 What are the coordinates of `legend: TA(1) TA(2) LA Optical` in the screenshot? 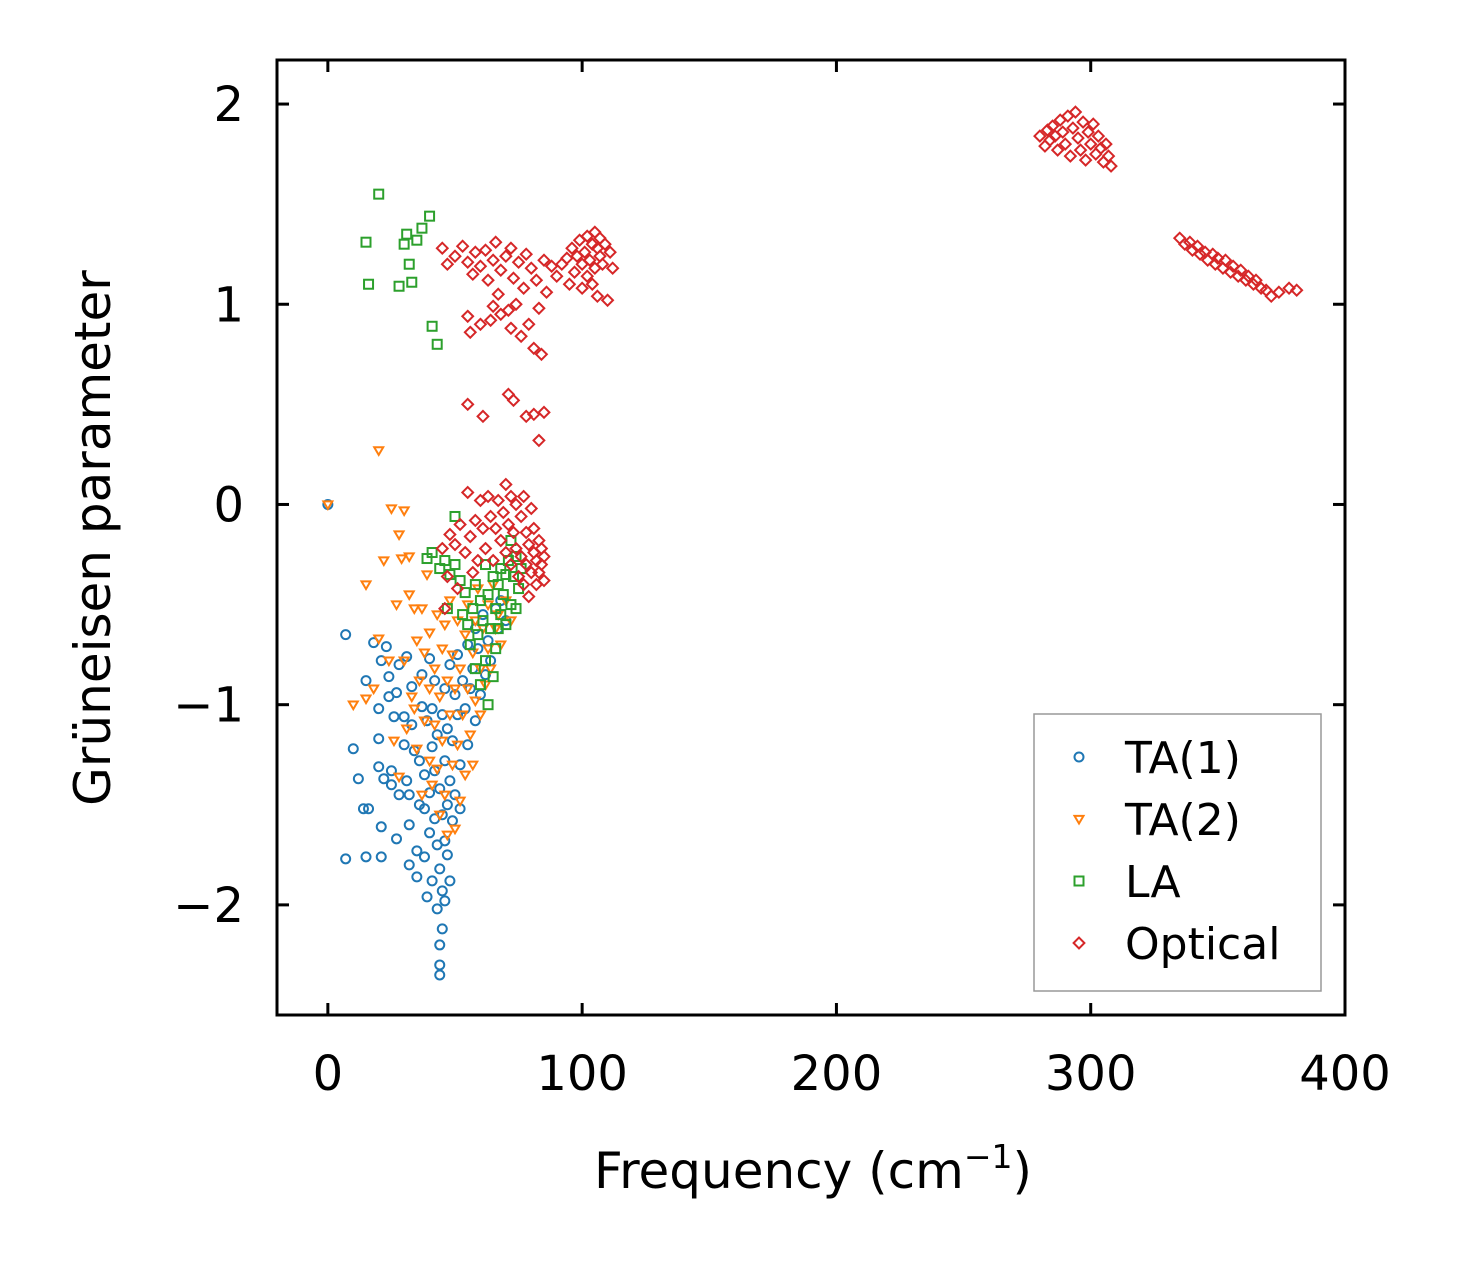 It's located at (1177, 852).